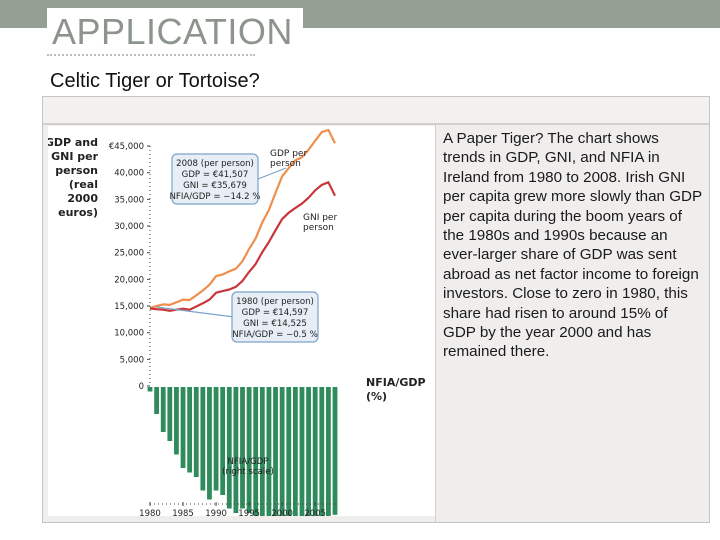  What do you see at coordinates (129, 200) in the screenshot?
I see `y-tick-label: 35,000` at bounding box center [129, 200].